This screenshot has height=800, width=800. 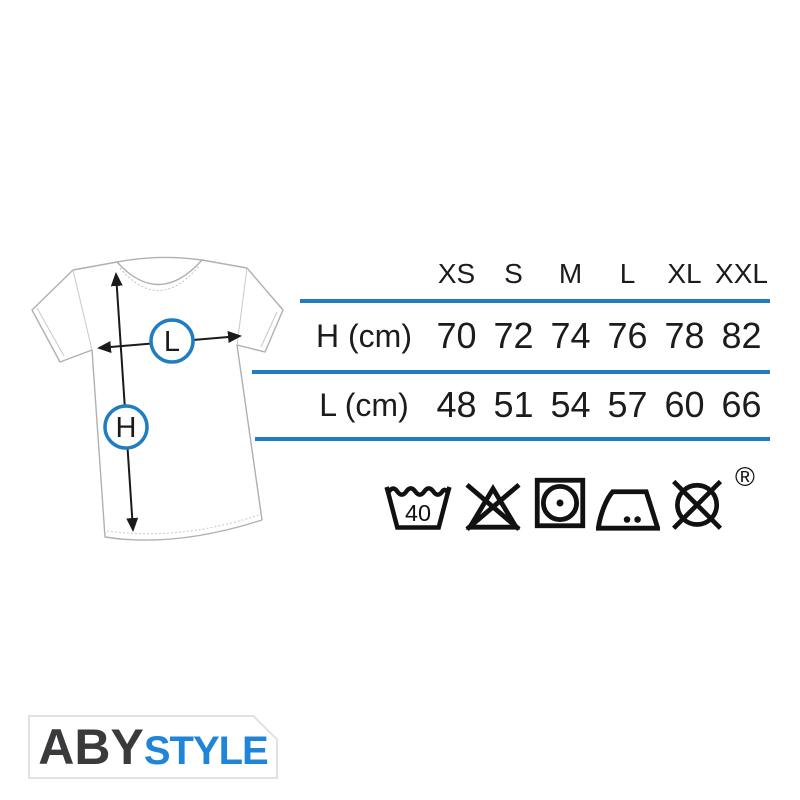 I want to click on logo-text-style: STYLE, so click(x=205, y=751).